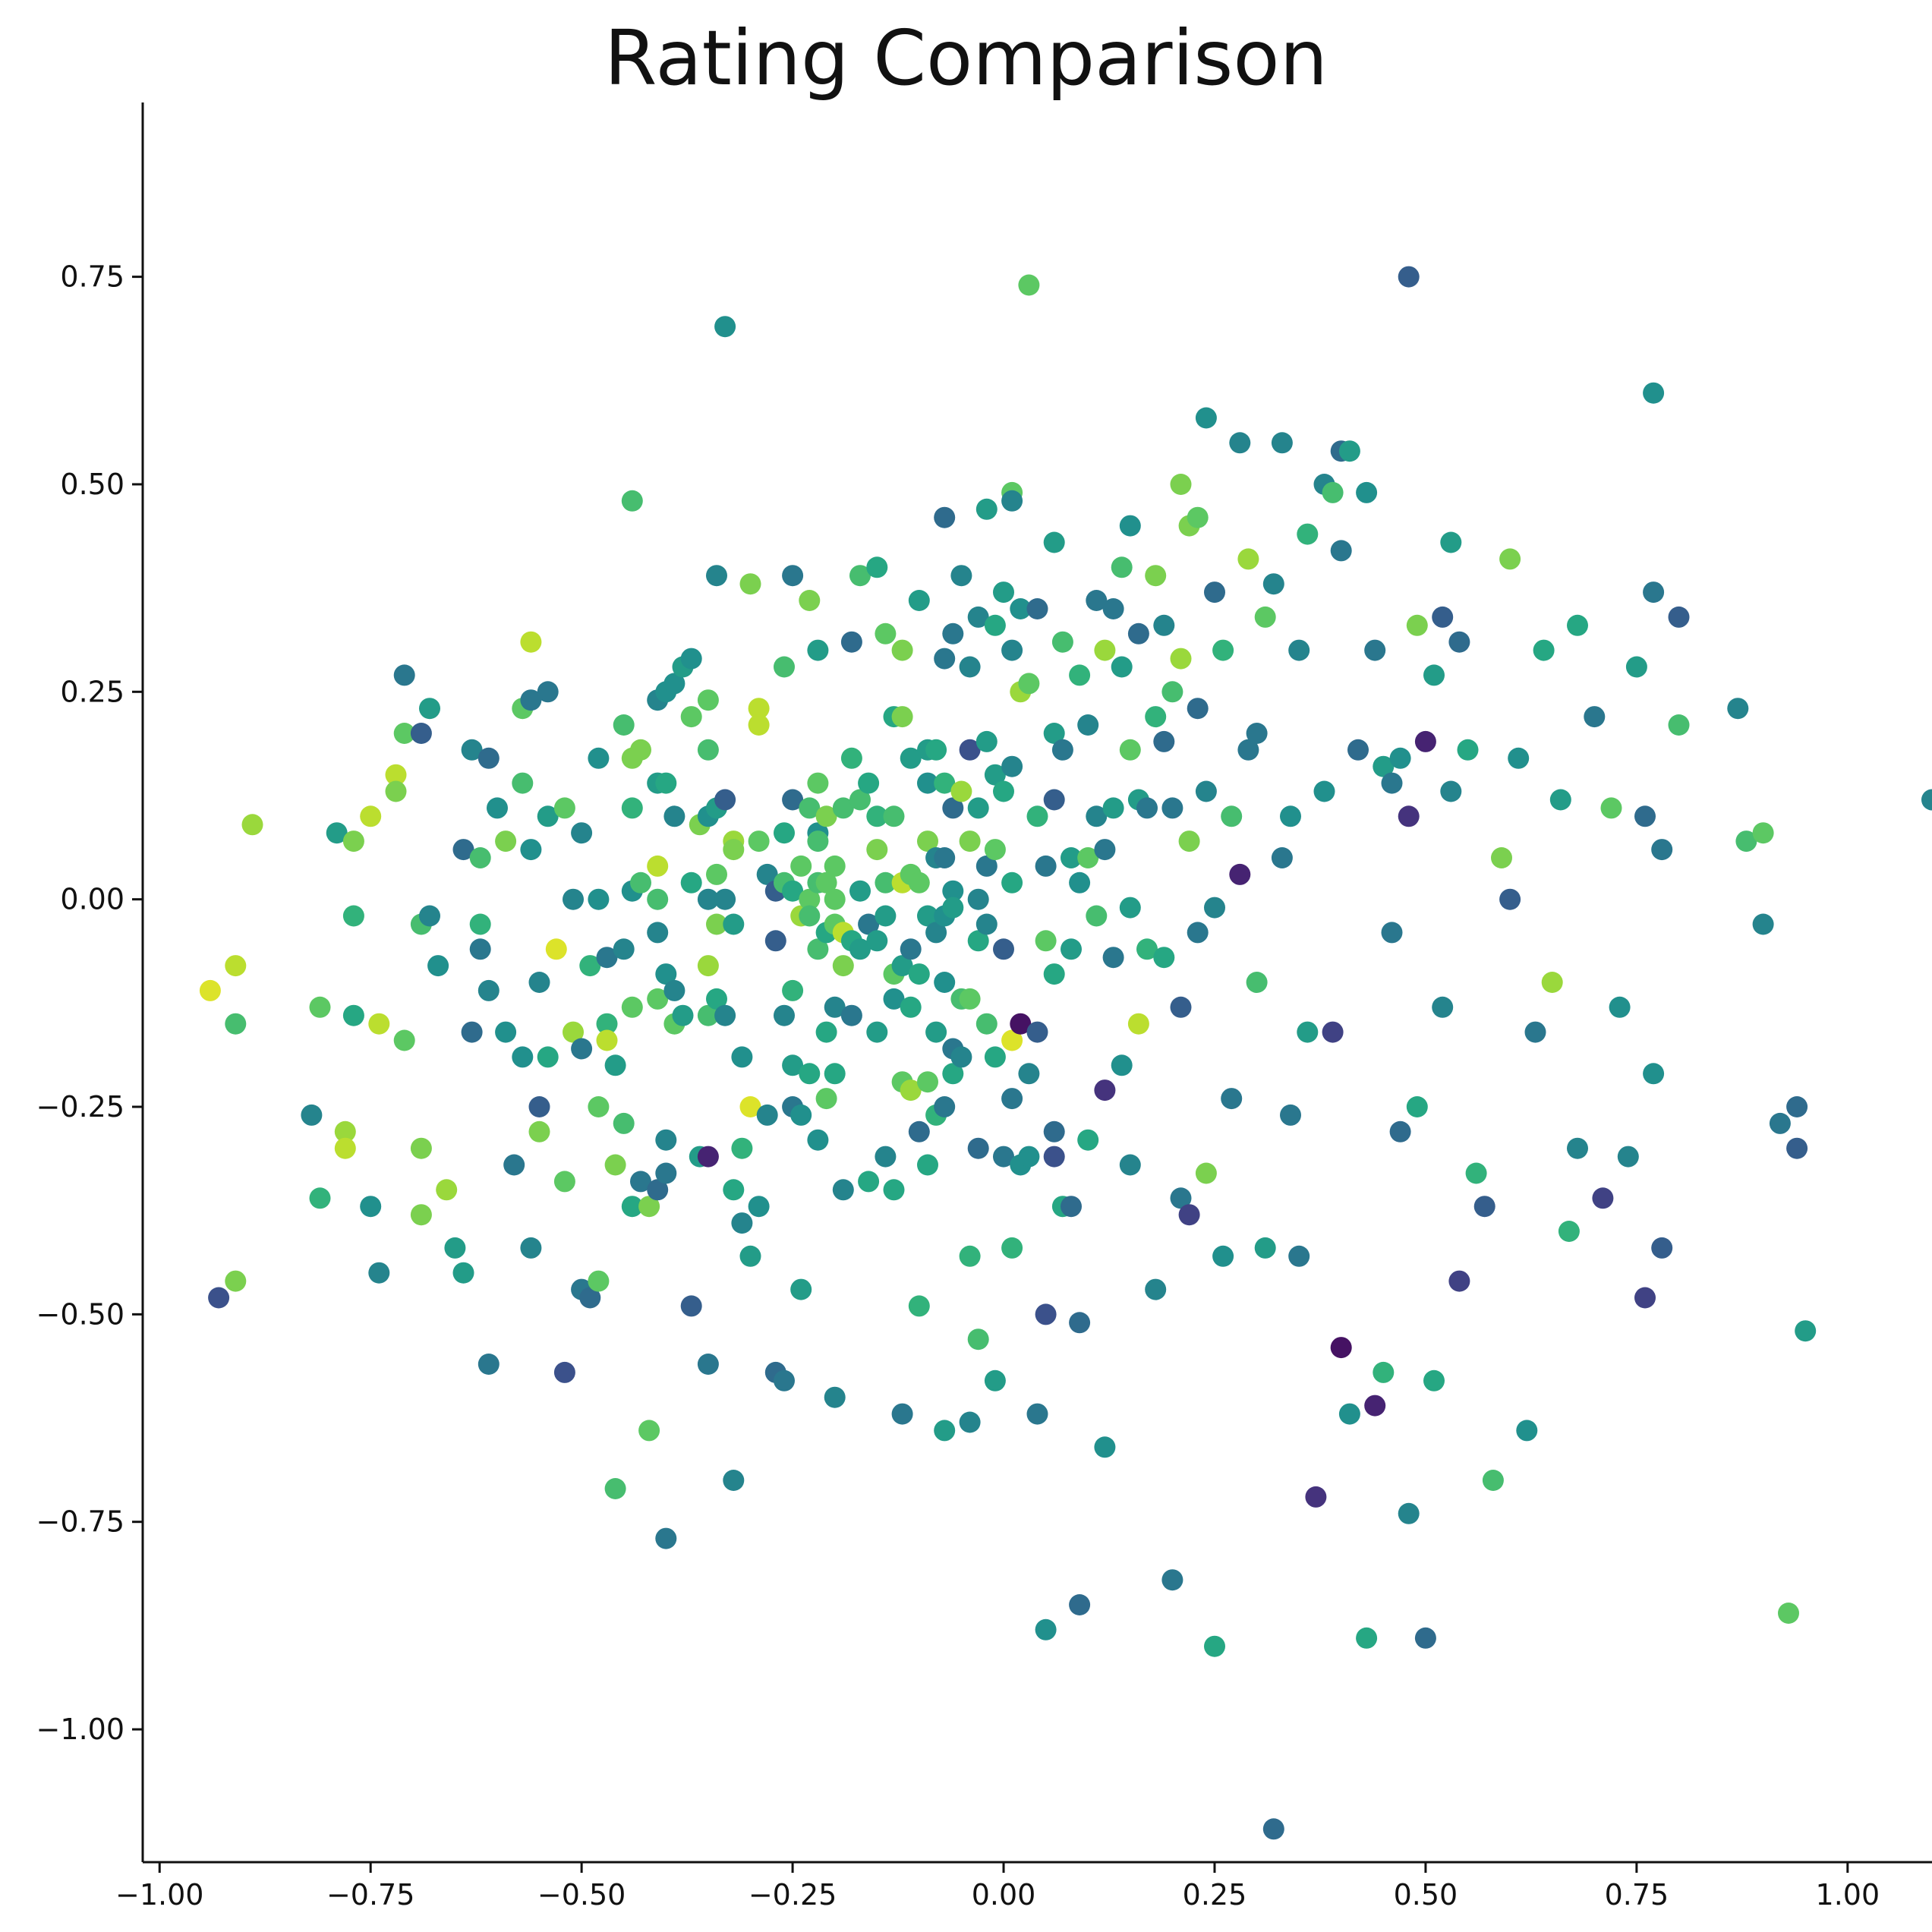 This screenshot has width=1932, height=1932. Describe the element at coordinates (1004, 1895) in the screenshot. I see `x-tick-label: 0.00` at that location.